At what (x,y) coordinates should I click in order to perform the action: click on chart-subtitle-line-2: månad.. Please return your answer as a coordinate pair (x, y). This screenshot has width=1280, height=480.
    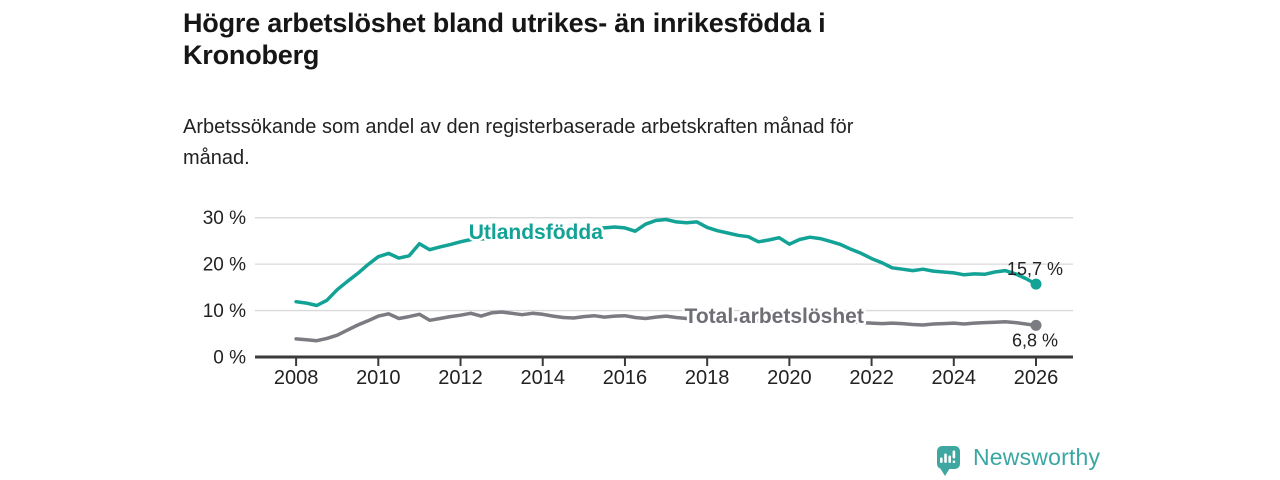
    Looking at the image, I should click on (216, 158).